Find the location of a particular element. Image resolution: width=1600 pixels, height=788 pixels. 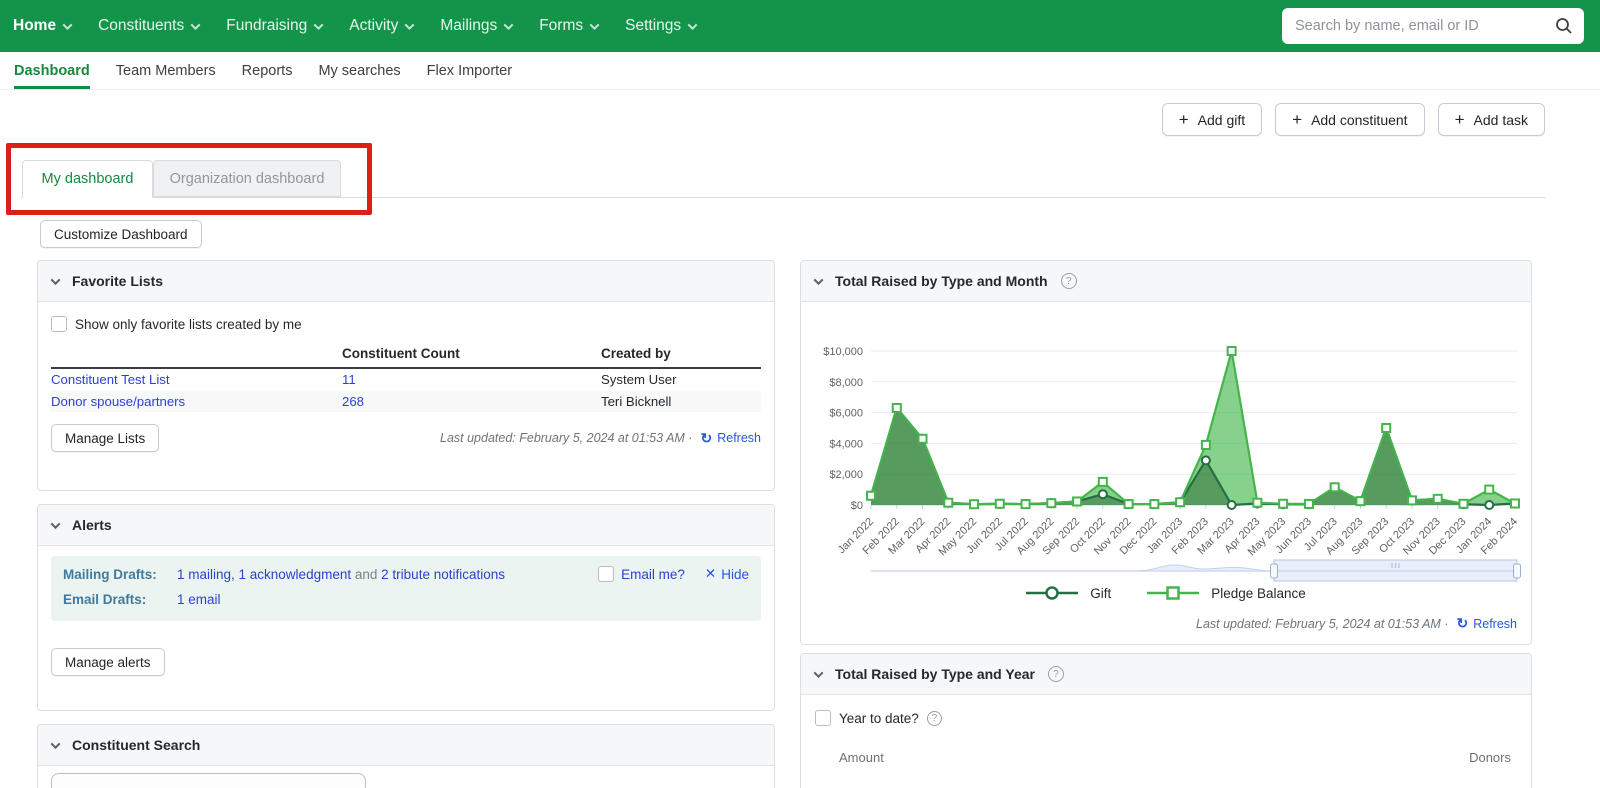

nav-item-fundraising: Fundraising is located at coordinates (275, 26).